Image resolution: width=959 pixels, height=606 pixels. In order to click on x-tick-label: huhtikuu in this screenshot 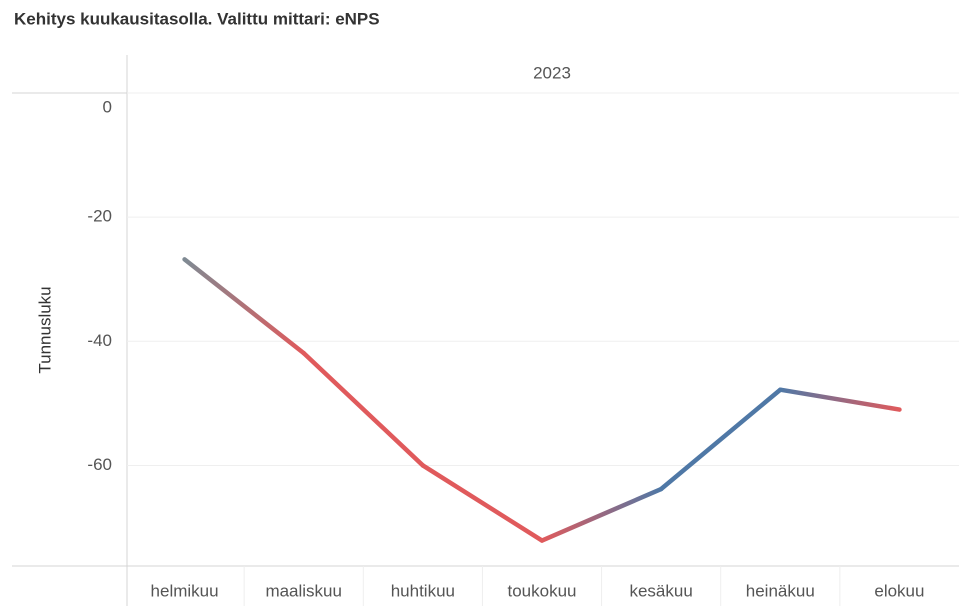, I will do `click(423, 590)`.